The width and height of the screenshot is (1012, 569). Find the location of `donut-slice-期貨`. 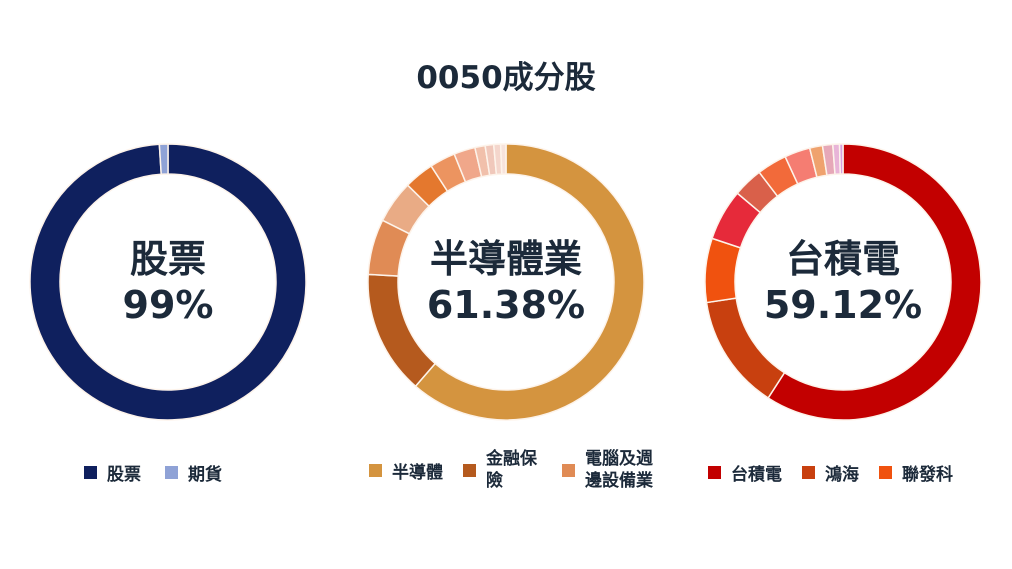

donut-slice-期貨 is located at coordinates (163, 159).